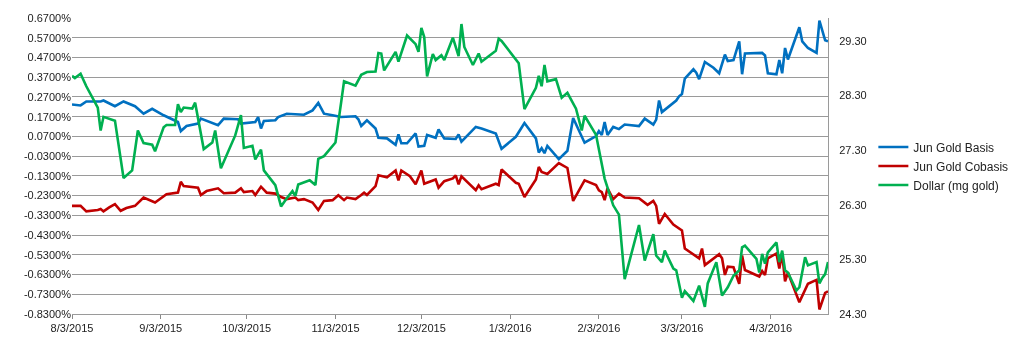  Describe the element at coordinates (853, 150) in the screenshot. I see `y2-tick-label: 27.30` at that location.